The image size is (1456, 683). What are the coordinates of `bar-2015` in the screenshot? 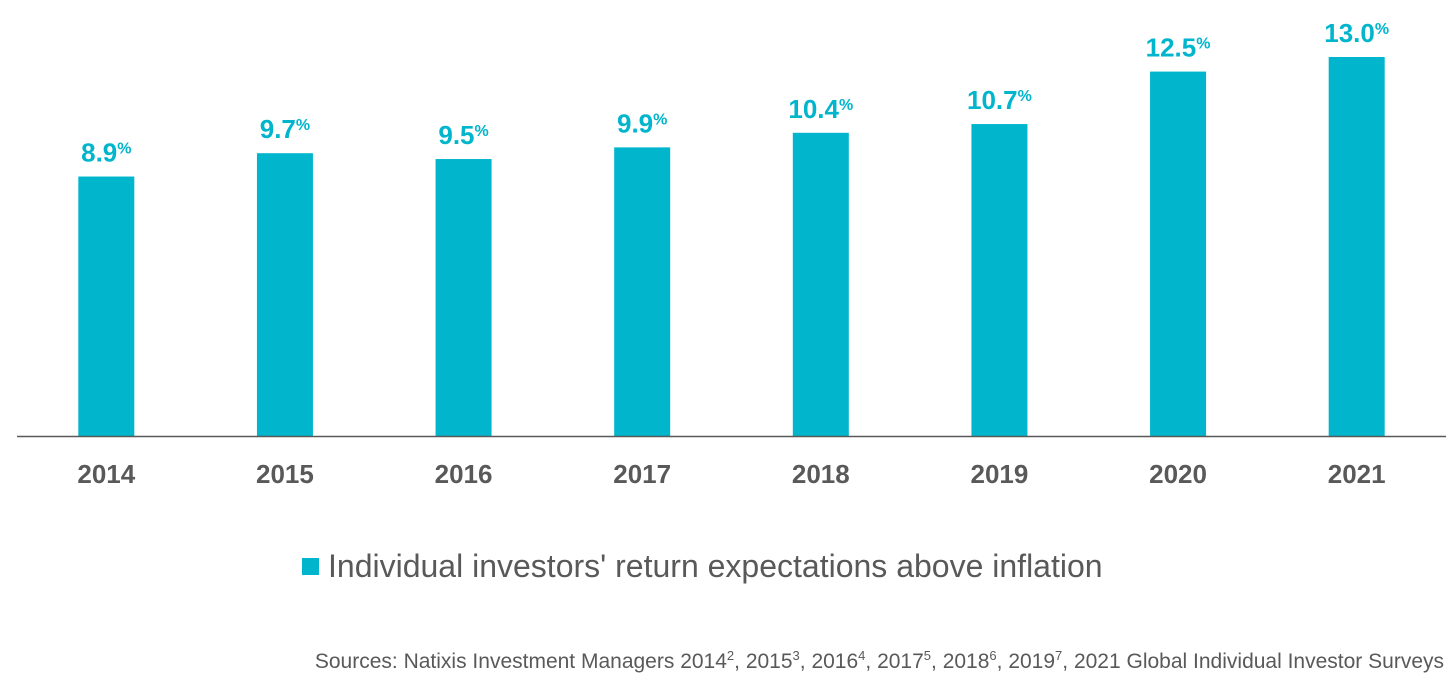 It's located at (284, 294).